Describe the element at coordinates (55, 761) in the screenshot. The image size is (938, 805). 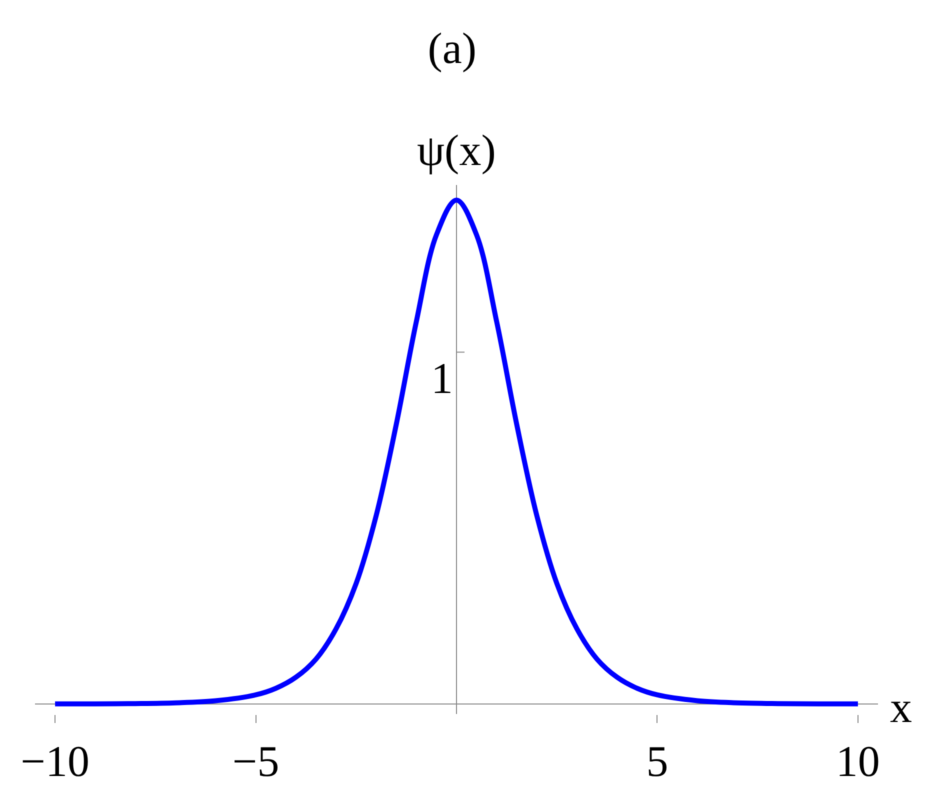
I see `x-tick-label: −10` at that location.